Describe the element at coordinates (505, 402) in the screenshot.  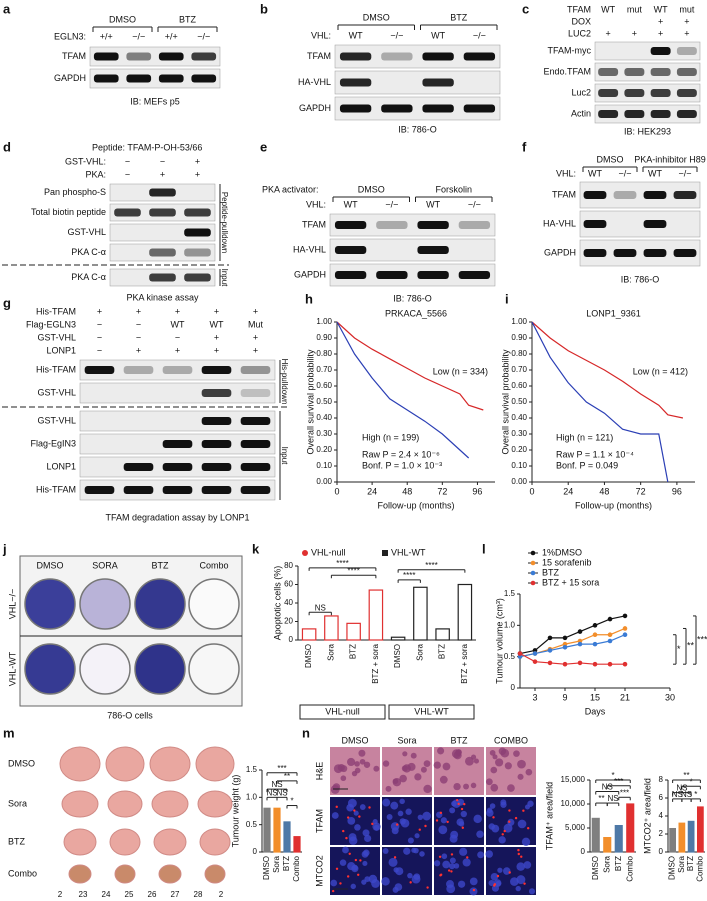
I see `y-axis-label: Overall survival probability` at that location.